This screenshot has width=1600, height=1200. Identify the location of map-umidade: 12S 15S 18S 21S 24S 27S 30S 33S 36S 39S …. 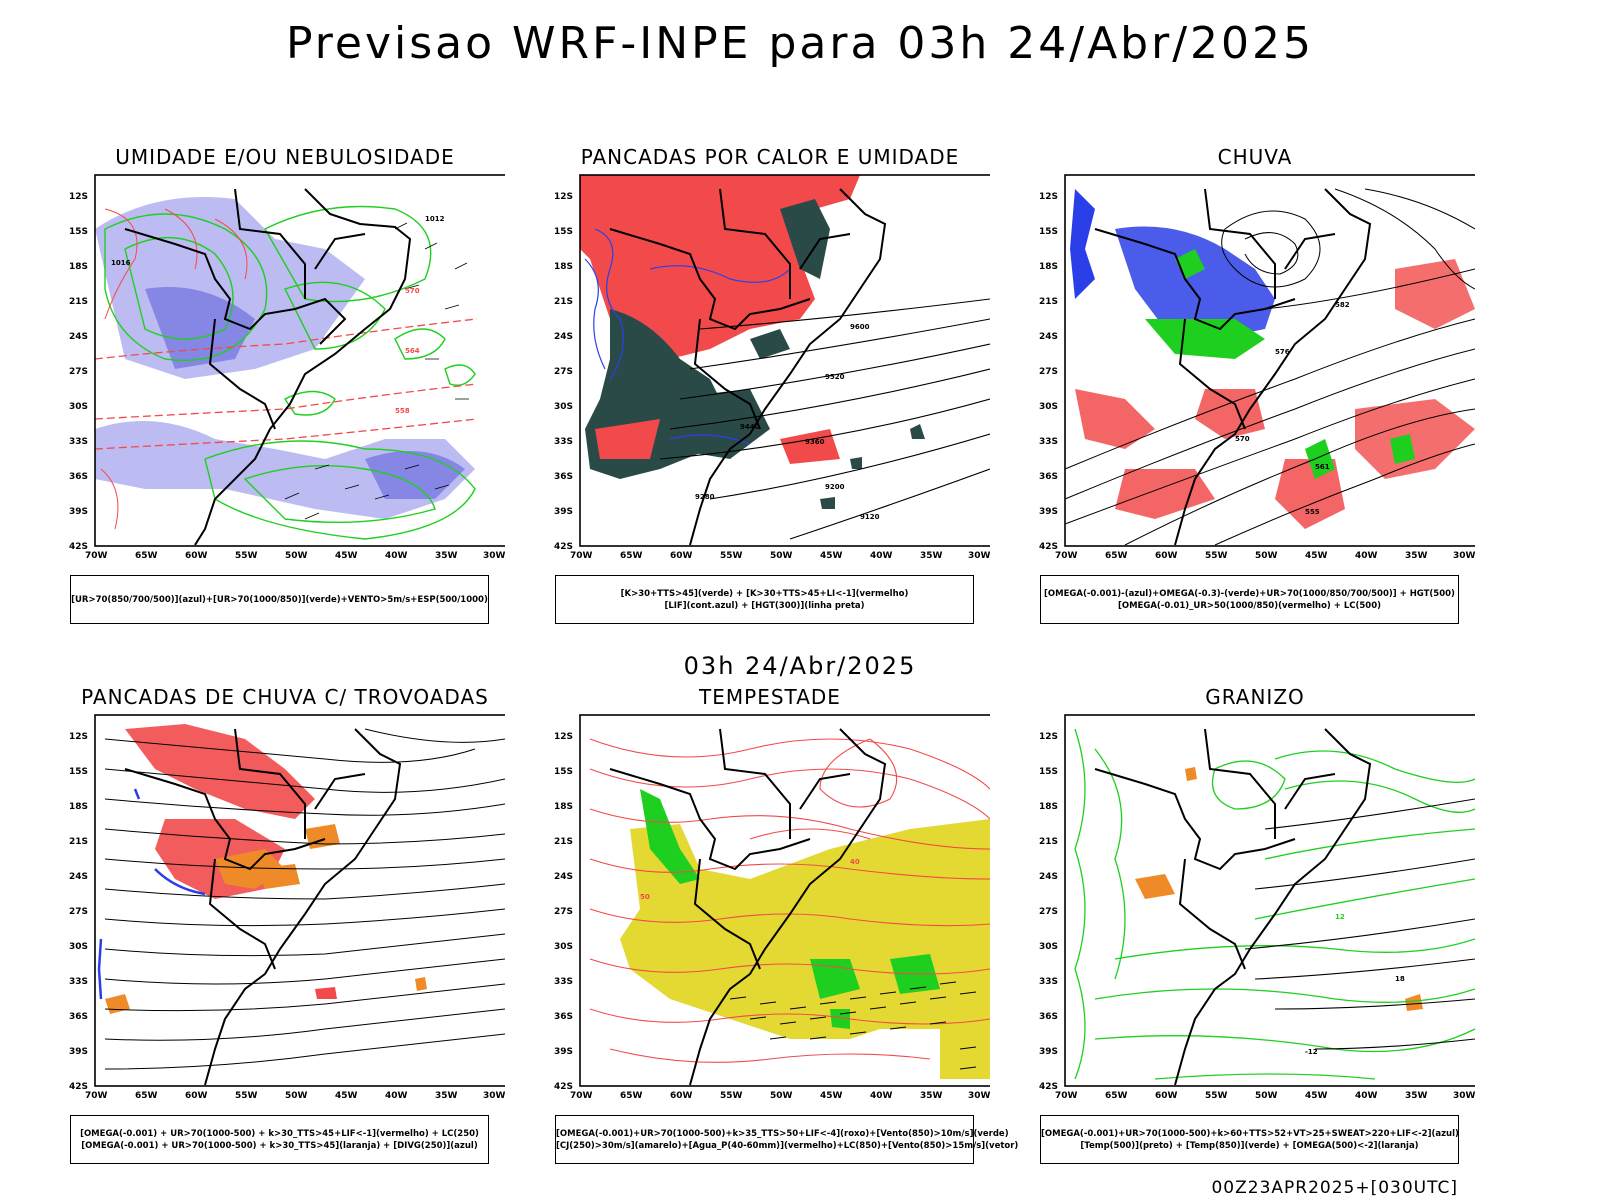
(287, 367).